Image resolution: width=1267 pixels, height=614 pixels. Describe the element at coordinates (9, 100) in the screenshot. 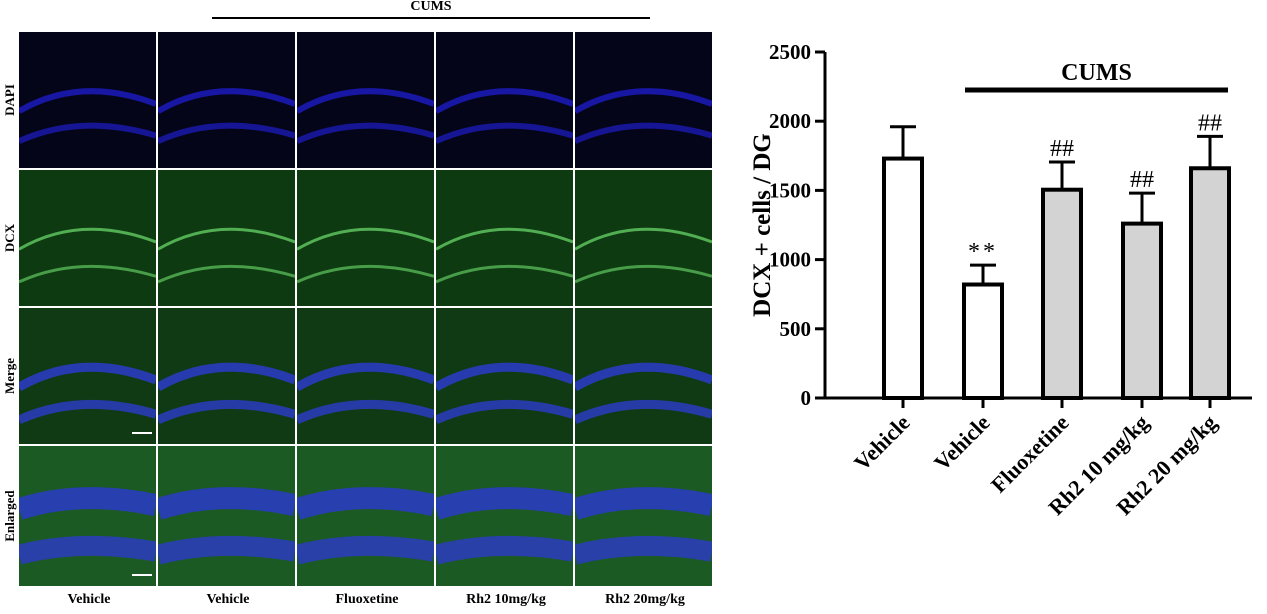

I see `row-label-dapi: DAPI` at that location.